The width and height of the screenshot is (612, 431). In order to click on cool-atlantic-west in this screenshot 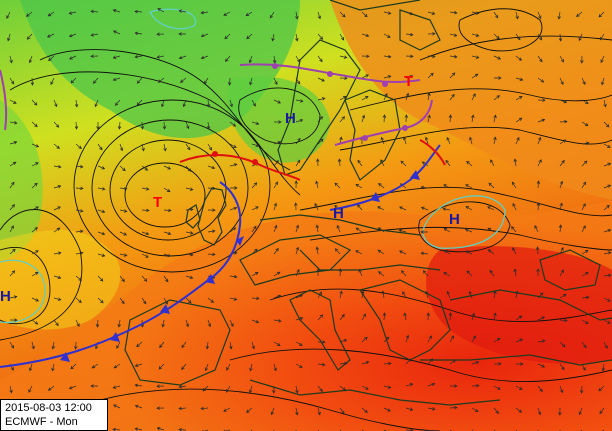, I will do `click(21, 180)`.